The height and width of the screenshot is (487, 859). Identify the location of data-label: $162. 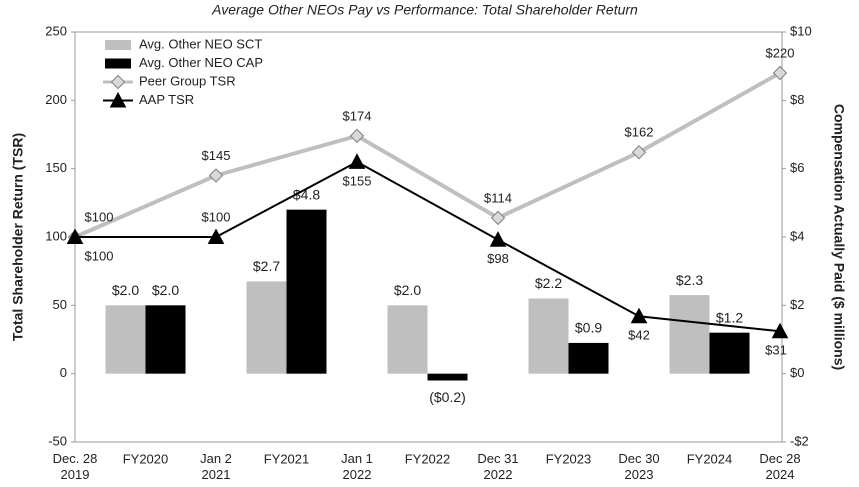
(639, 132).